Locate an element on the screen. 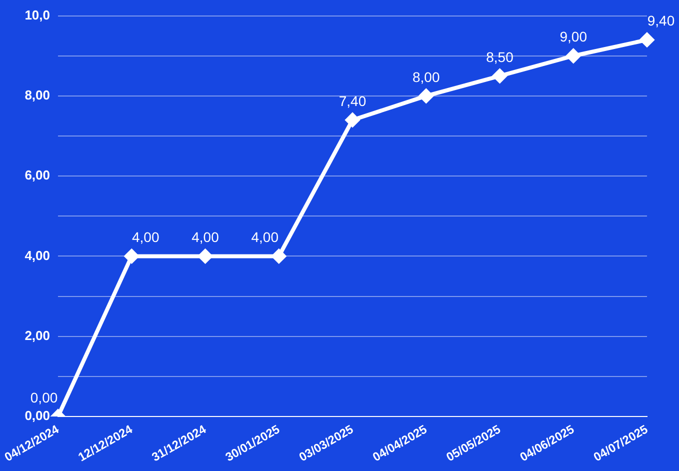 Image resolution: width=679 pixels, height=471 pixels. y-tick-label: 2,00 is located at coordinates (37, 335).